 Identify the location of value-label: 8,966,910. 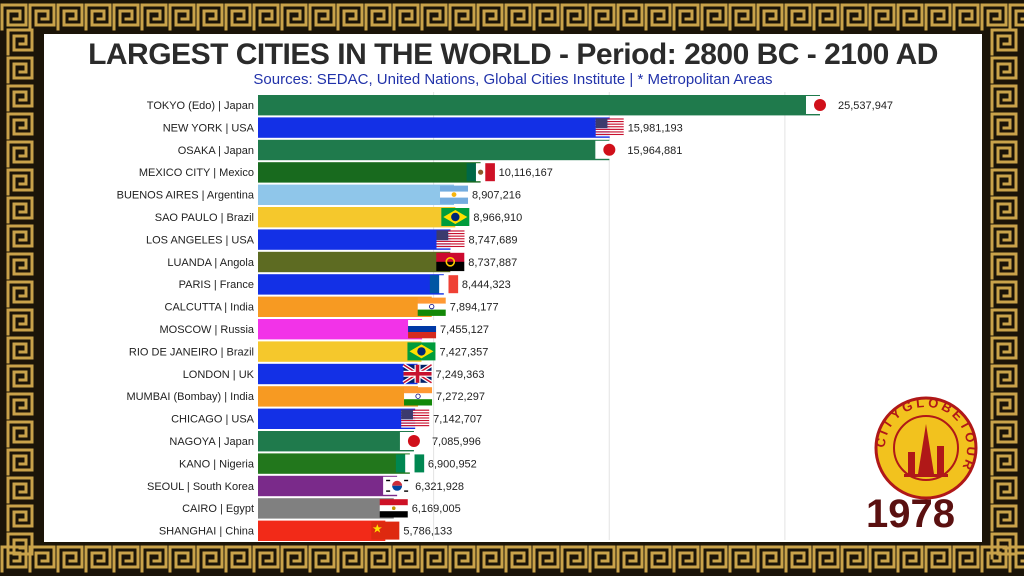
(497, 218).